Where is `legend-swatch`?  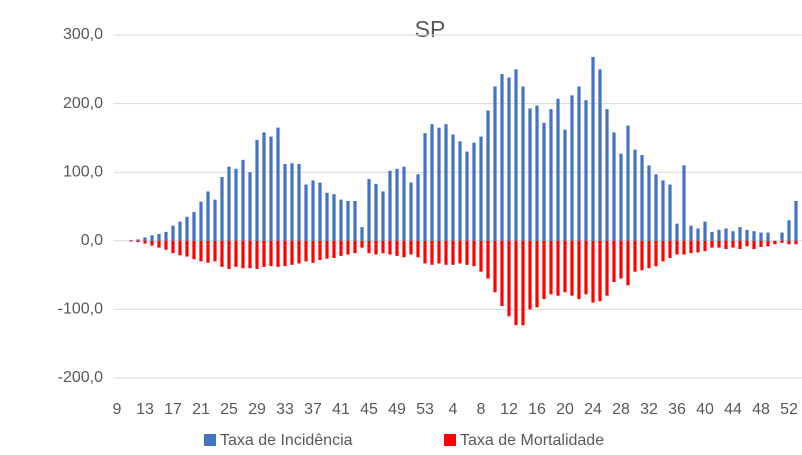 legend-swatch is located at coordinates (210, 440).